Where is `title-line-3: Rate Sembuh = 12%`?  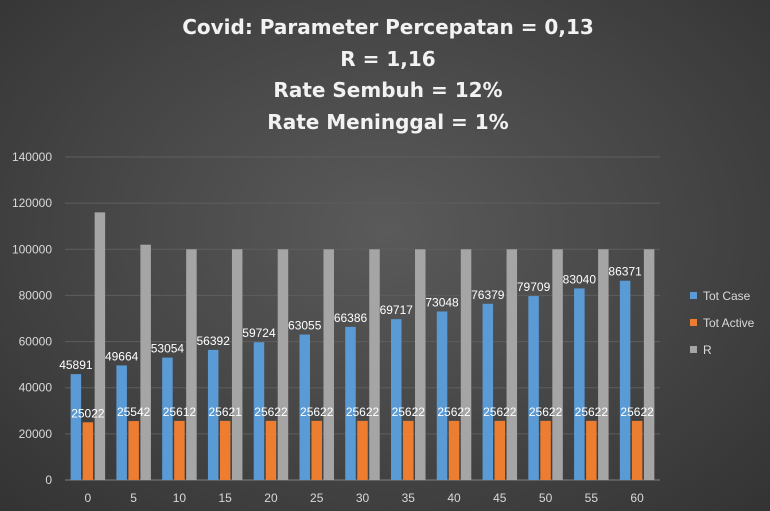
title-line-3: Rate Sembuh = 12% is located at coordinates (387, 90).